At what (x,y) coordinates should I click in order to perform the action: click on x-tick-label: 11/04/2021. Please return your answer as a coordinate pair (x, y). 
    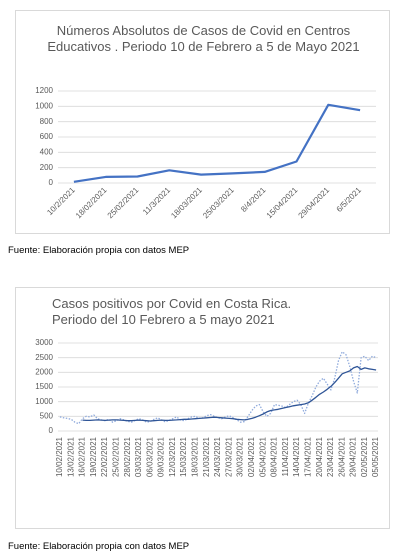
    Looking at the image, I should click on (285, 456).